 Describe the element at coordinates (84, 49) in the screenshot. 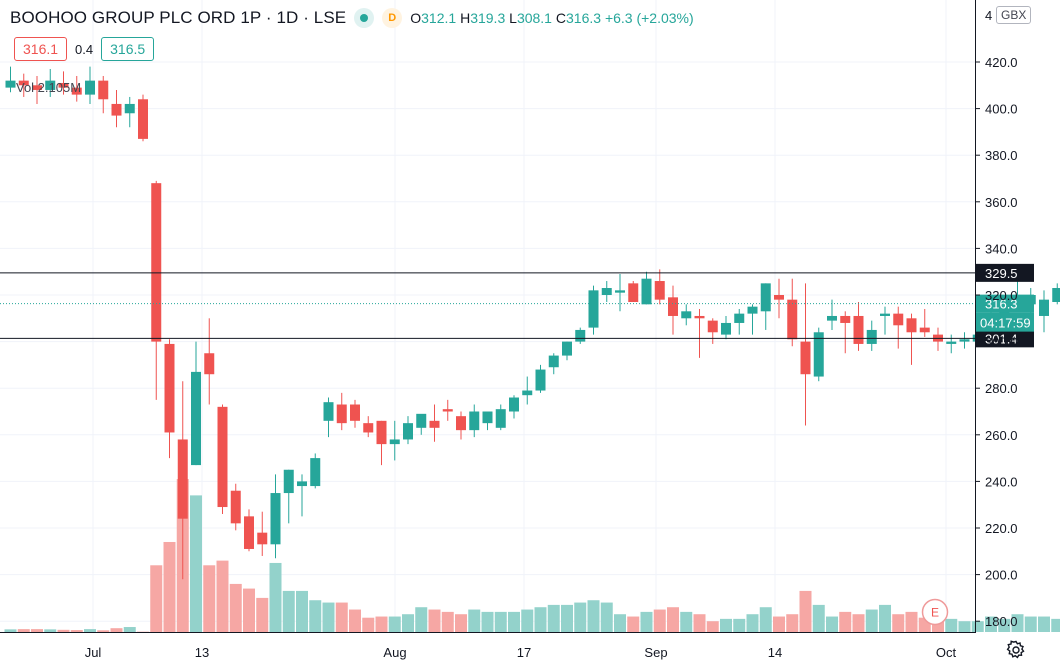

I see `spread-value: 0.4` at that location.